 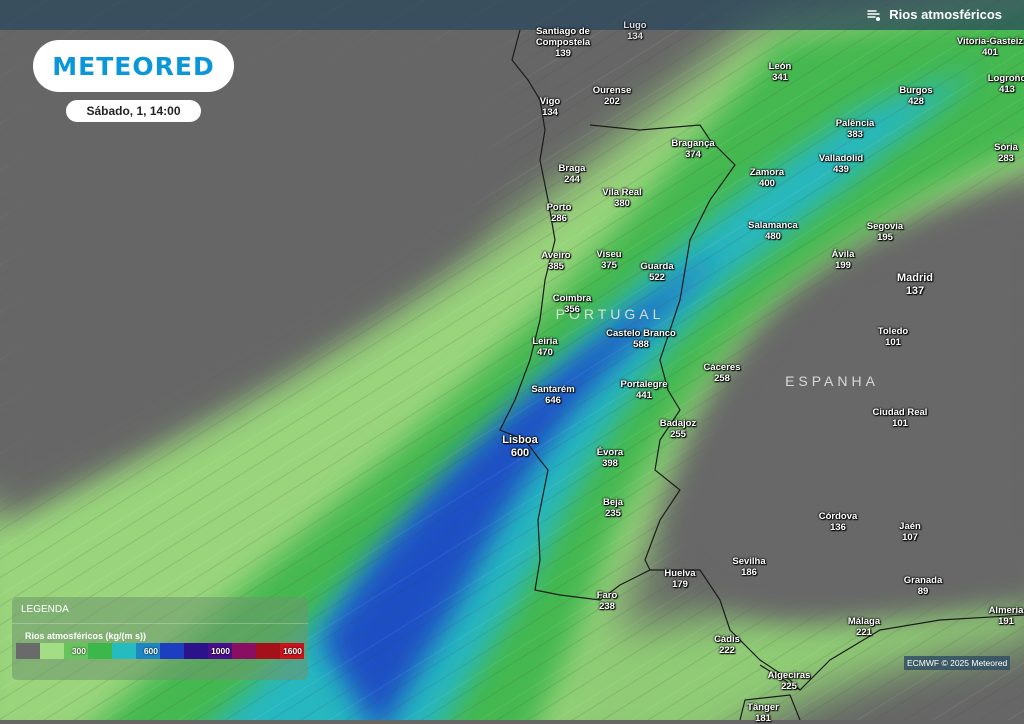 I want to click on city-label: Palência 383, so click(x=855, y=129).